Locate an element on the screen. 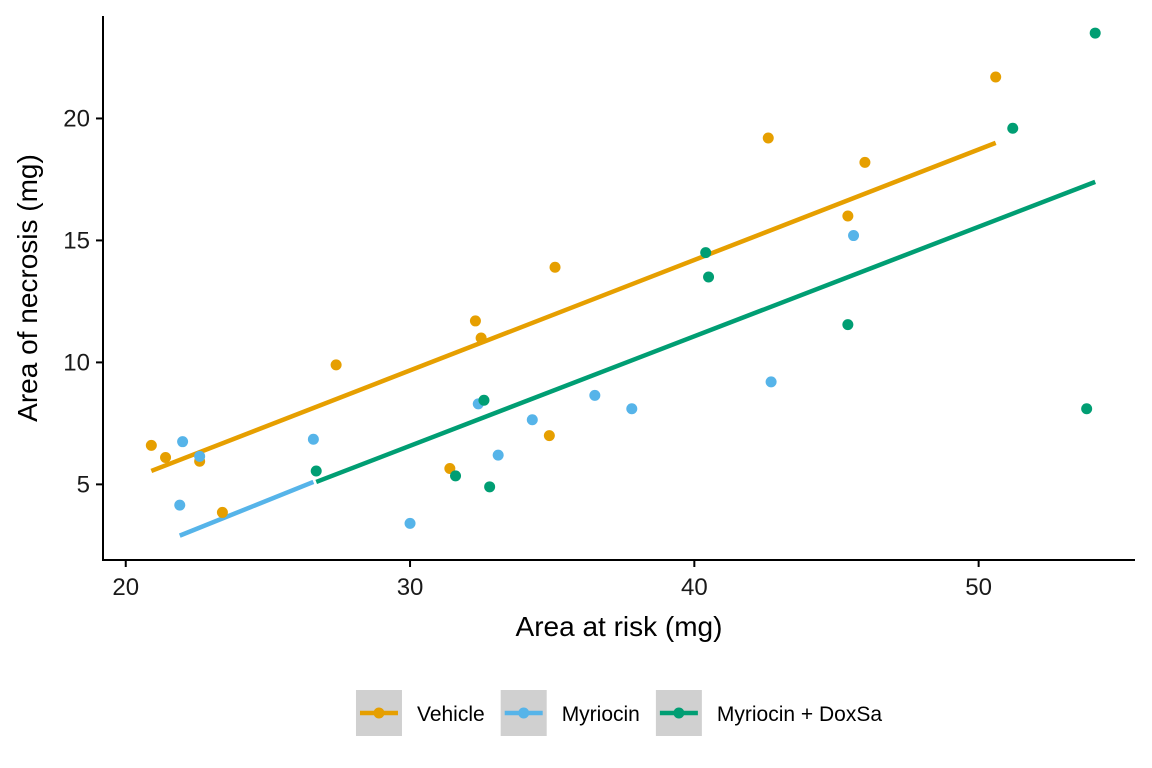 This screenshot has height=768, width=1152. x-axis-ticks: 20 30 40 50 is located at coordinates (552, 580).